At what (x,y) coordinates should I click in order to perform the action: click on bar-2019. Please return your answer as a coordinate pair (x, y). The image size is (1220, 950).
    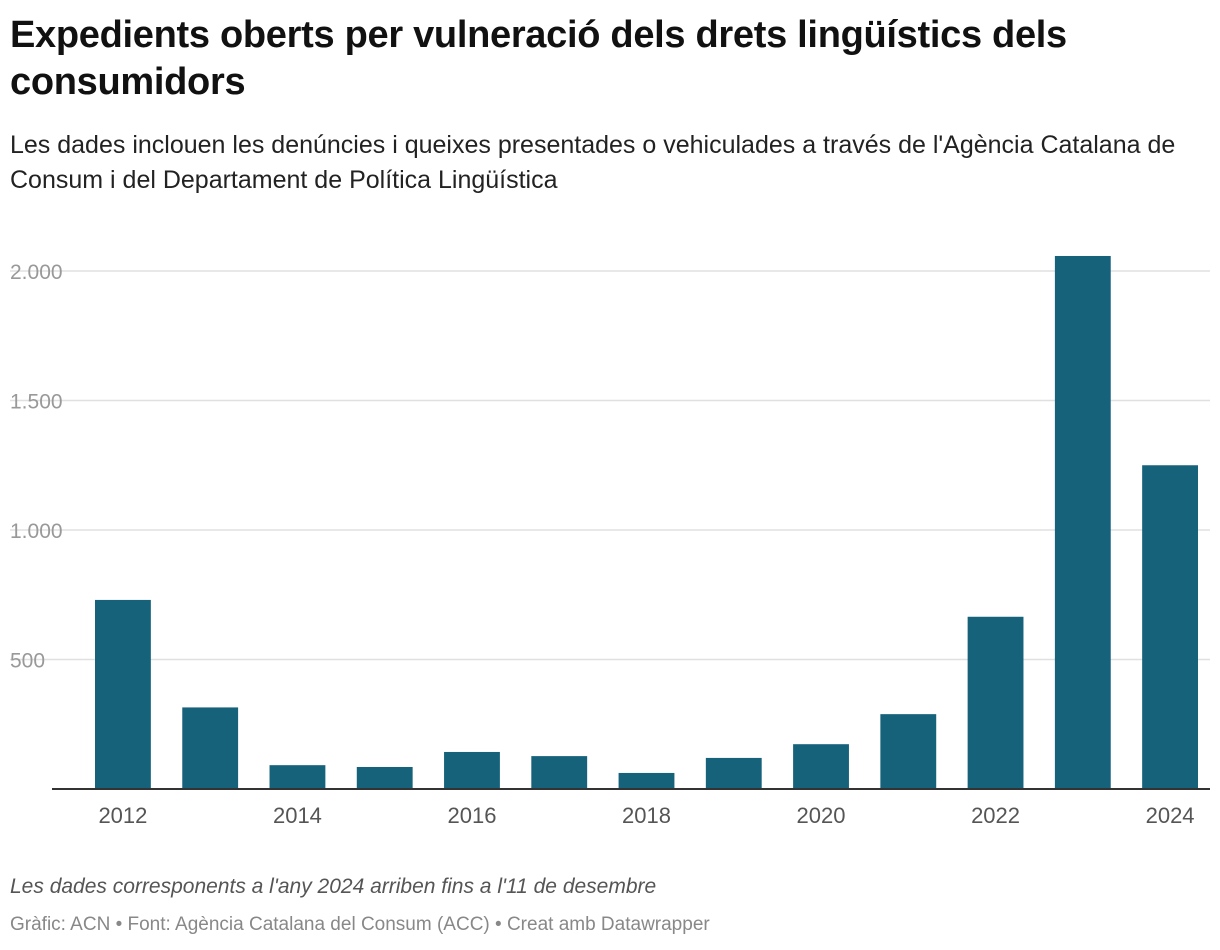
    Looking at the image, I should click on (733, 773).